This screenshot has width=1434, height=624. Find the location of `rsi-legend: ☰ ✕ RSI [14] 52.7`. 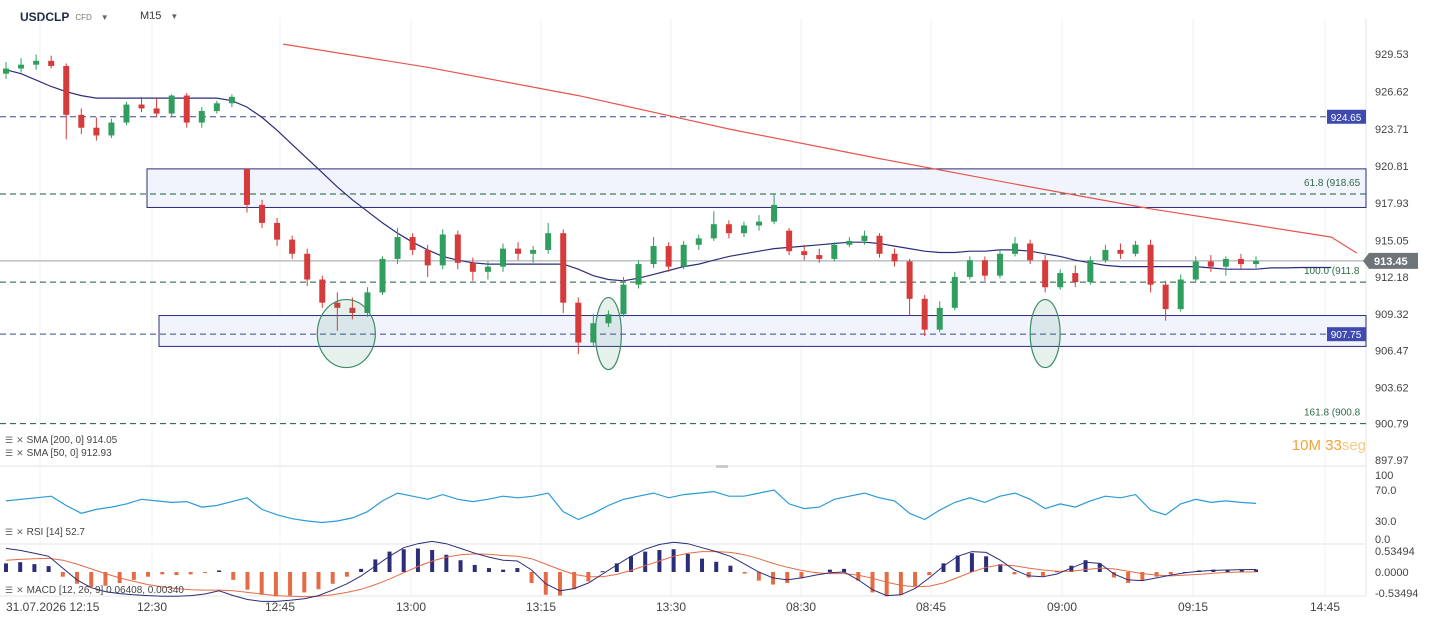

rsi-legend: ☰ ✕ RSI [14] 52.7 is located at coordinates (45, 532).